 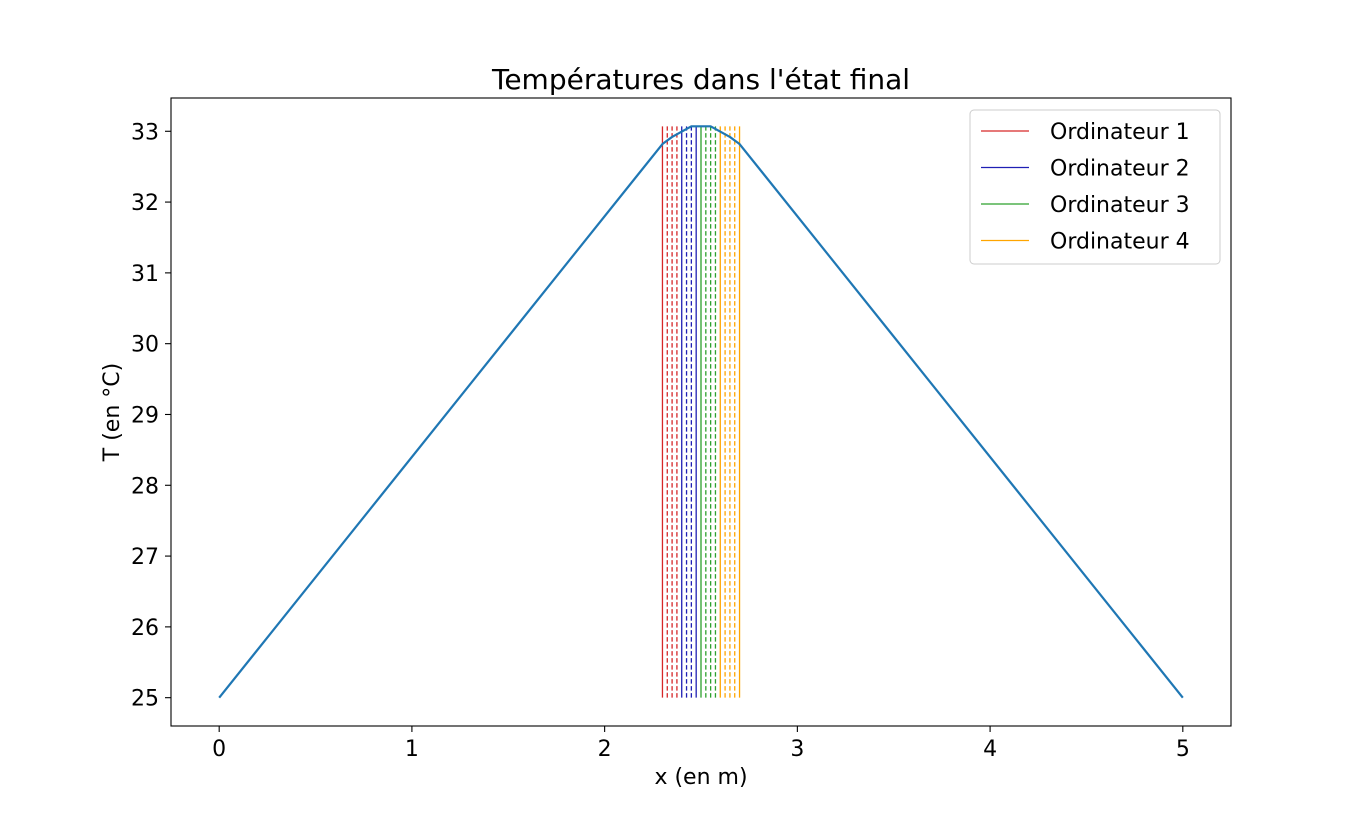 I want to click on y-tick-label-28: 28, so click(x=145, y=486).